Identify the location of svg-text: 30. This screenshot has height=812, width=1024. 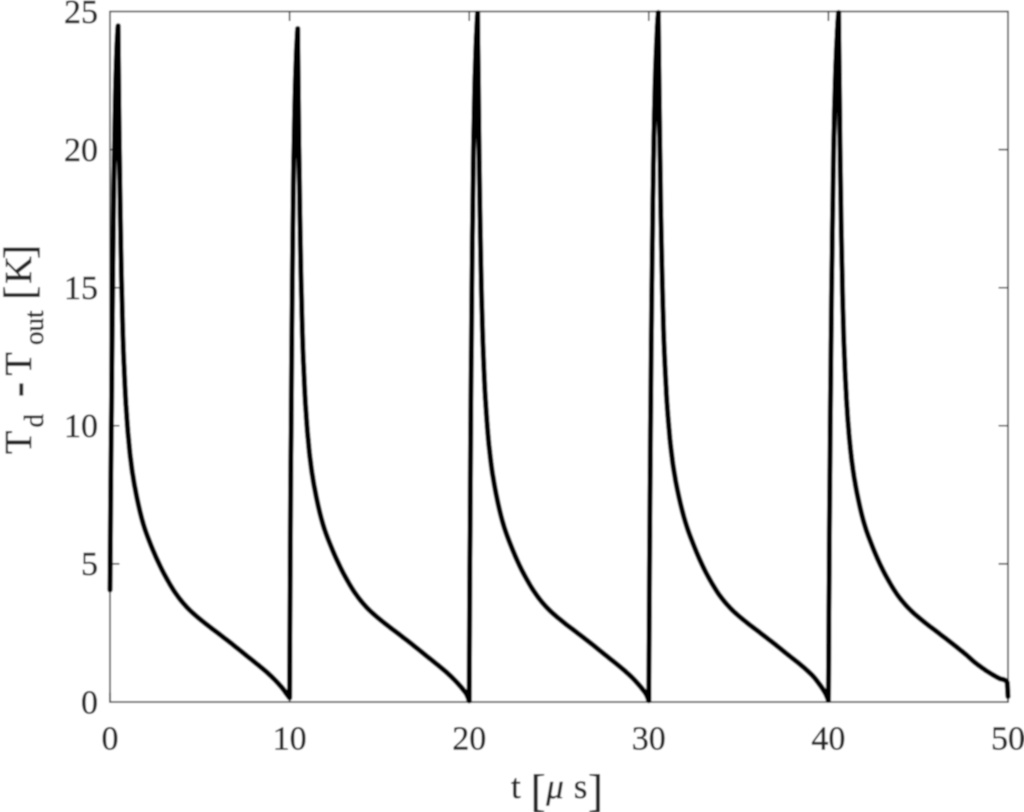
(649, 739).